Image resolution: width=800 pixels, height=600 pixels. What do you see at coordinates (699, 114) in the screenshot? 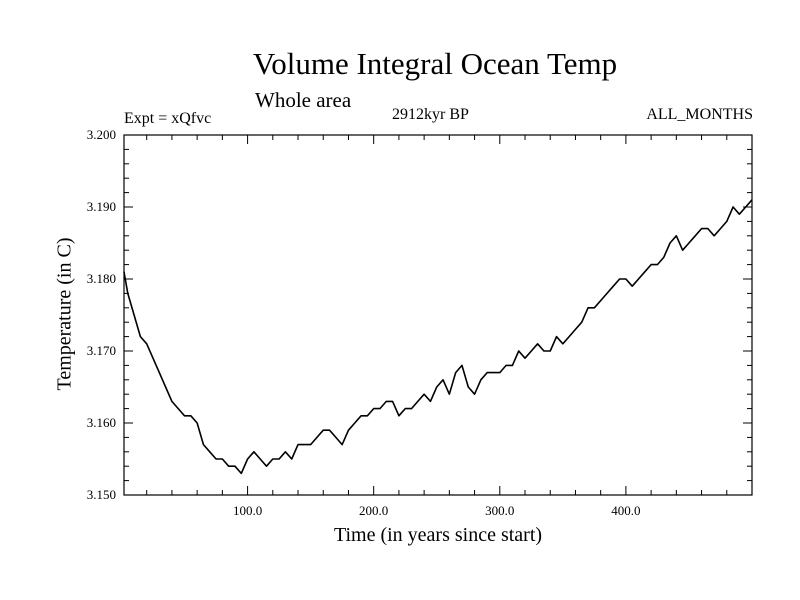
I see `months-label: ALL_MONTHS` at bounding box center [699, 114].